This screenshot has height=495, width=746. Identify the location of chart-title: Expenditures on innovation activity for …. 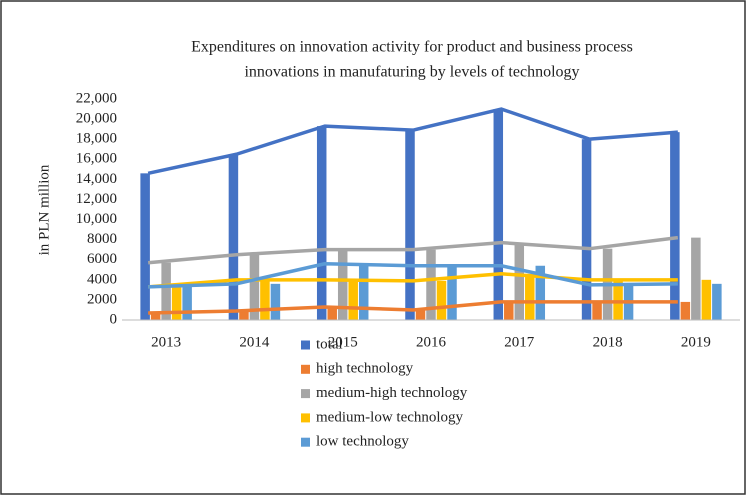
(412, 47).